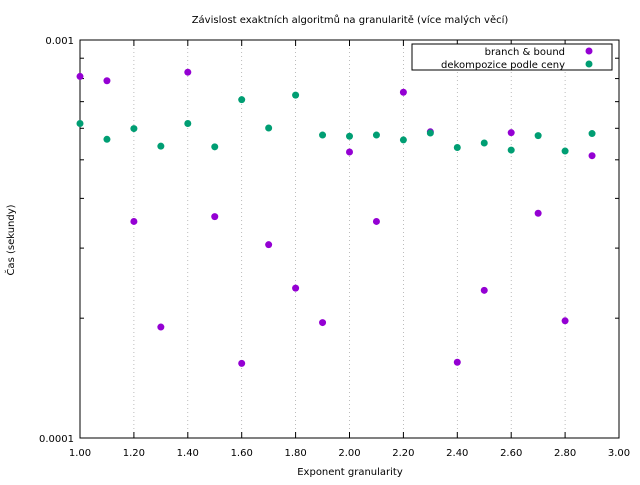  I want to click on x-axis-label: Exponent granularity, so click(350, 472).